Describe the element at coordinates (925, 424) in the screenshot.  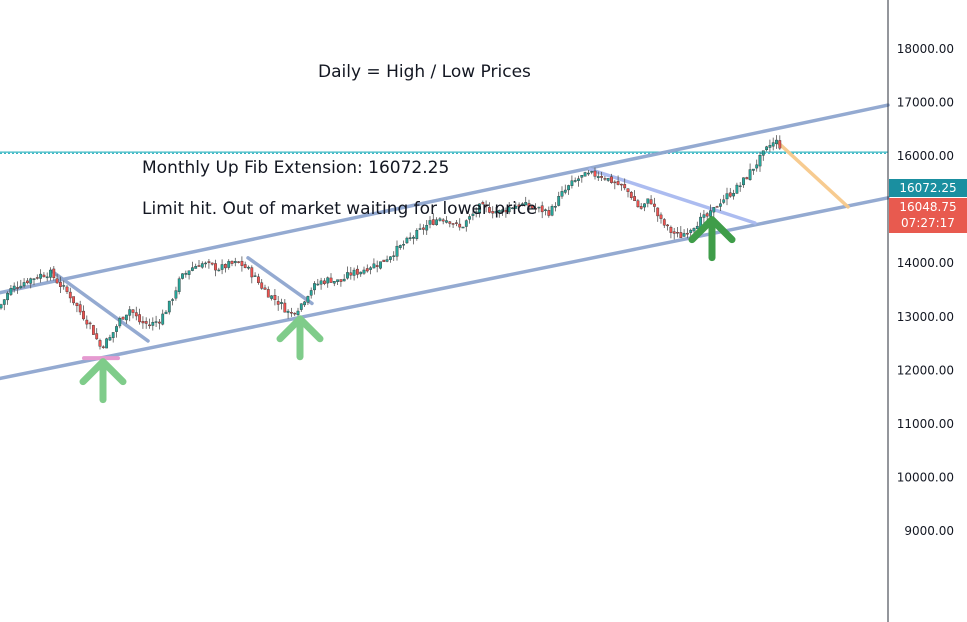
I see `y-tick-label: 11000.00` at that location.